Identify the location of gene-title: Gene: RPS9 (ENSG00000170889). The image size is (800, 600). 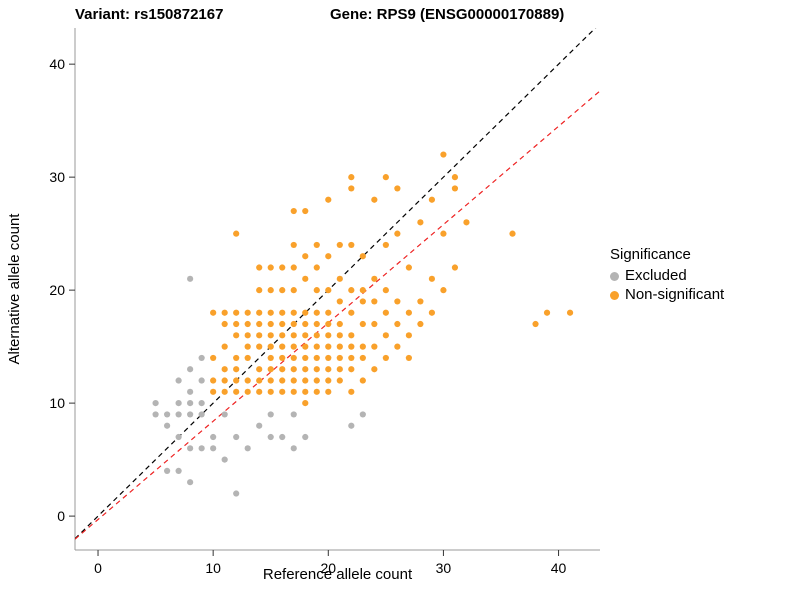
(447, 14).